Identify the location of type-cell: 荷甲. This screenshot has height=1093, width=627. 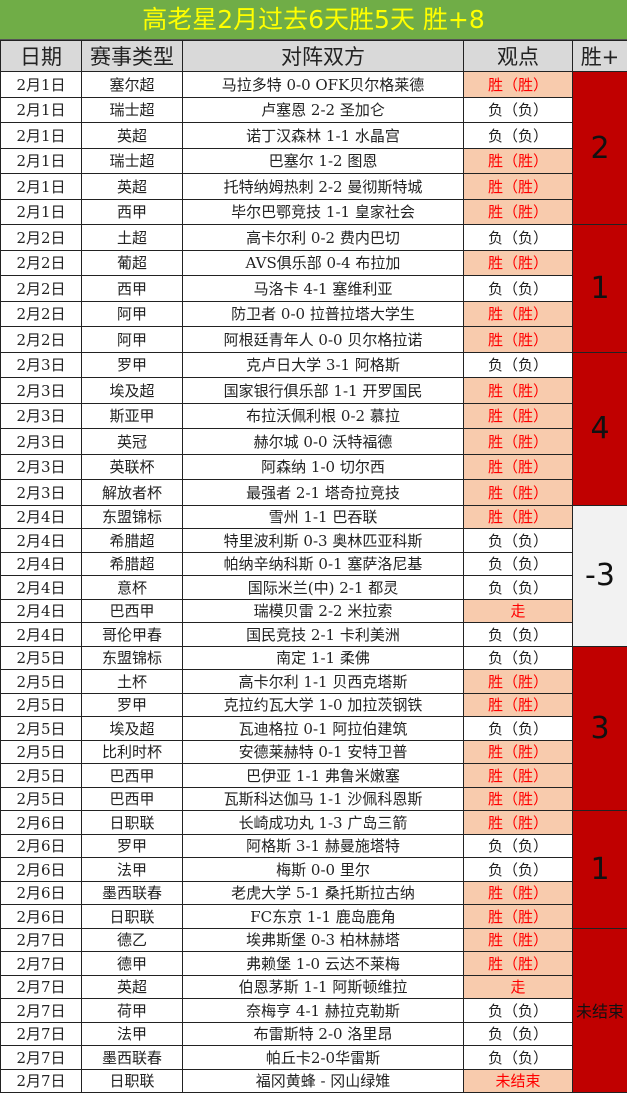
(132, 1011).